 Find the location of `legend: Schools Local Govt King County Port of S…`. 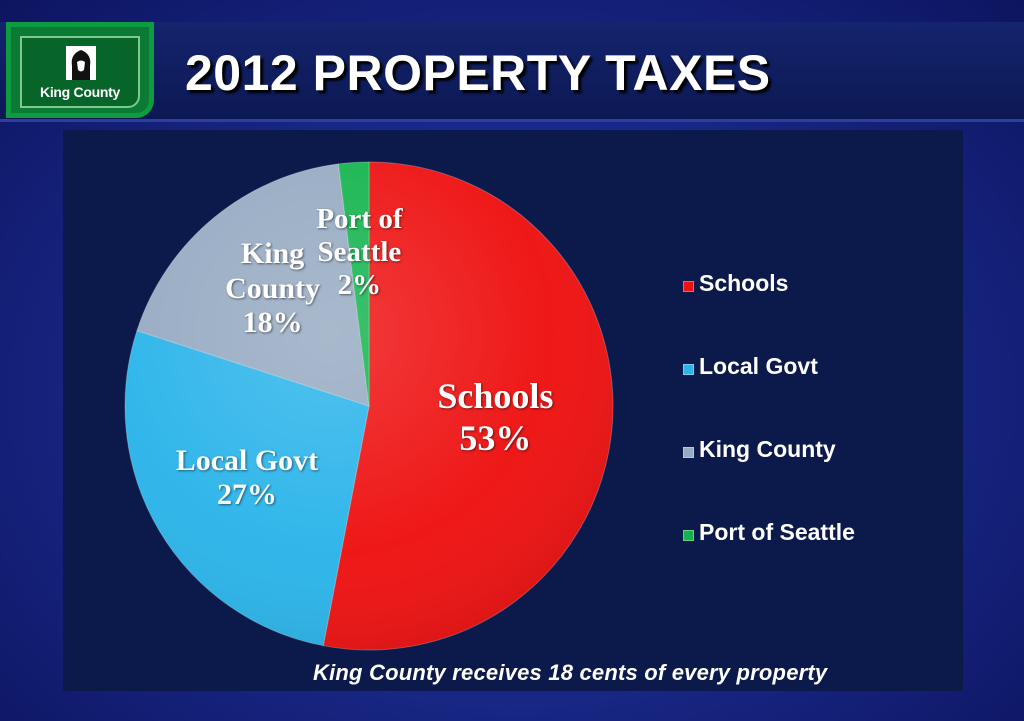

legend: Schools Local Govt King County Port of S… is located at coordinates (819, 436).